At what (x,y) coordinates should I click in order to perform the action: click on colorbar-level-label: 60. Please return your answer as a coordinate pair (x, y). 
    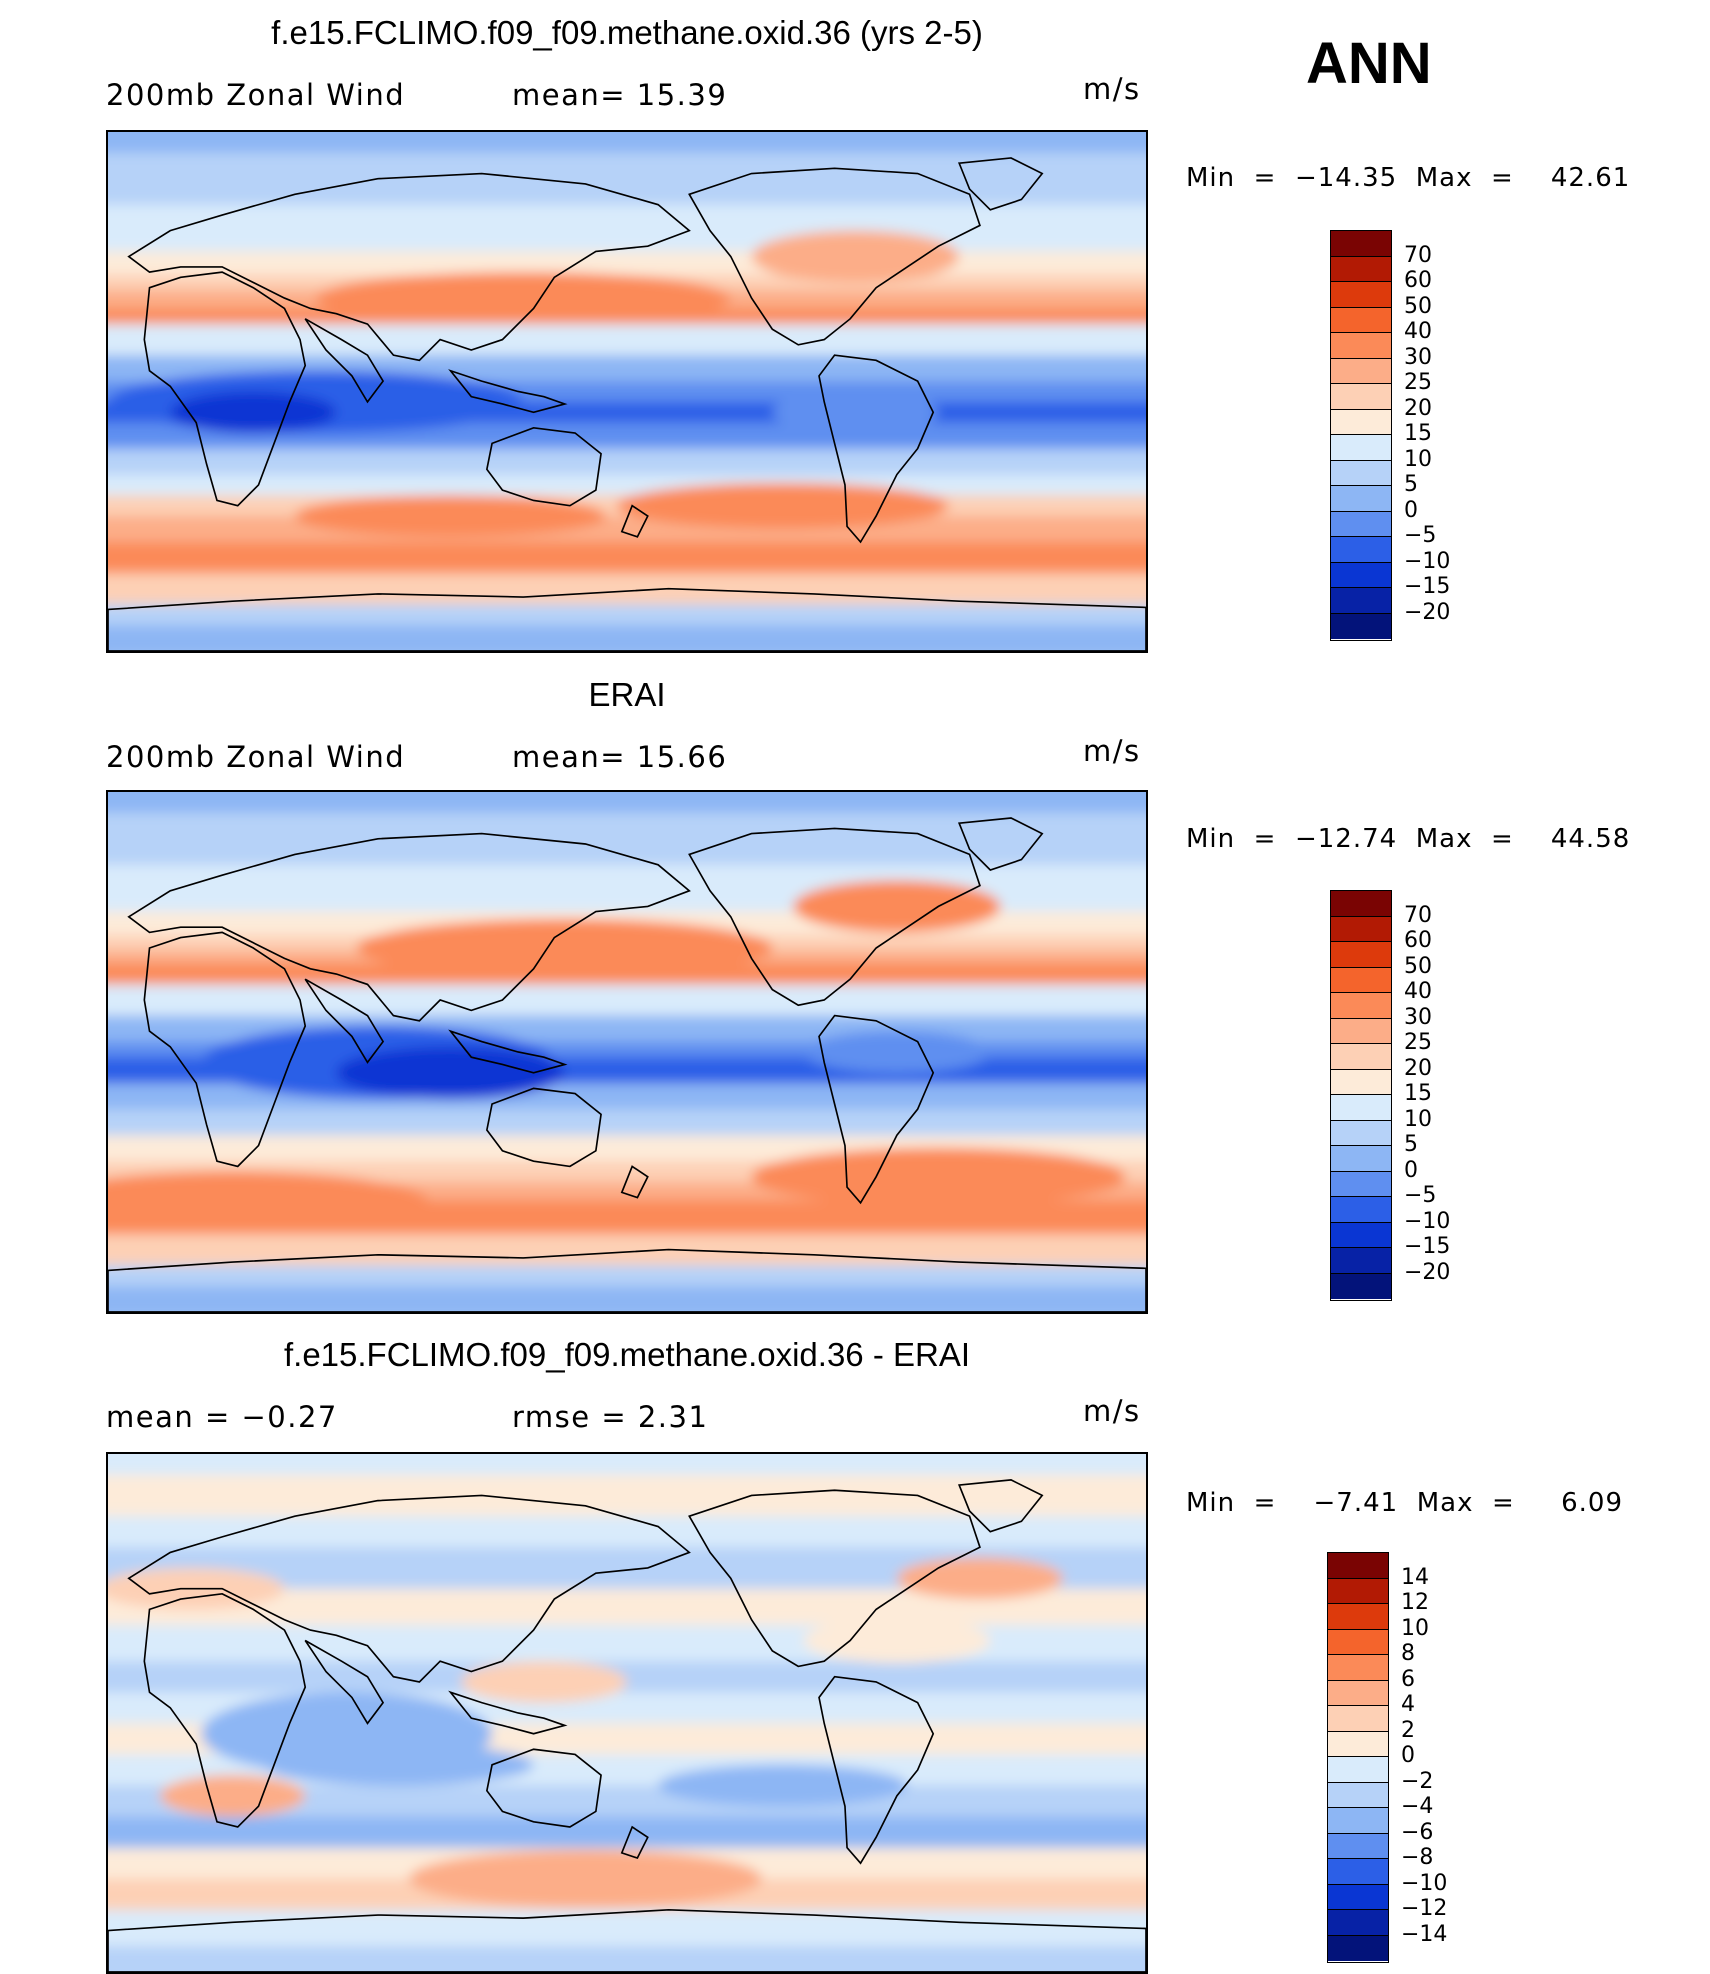
    Looking at the image, I should click on (1418, 940).